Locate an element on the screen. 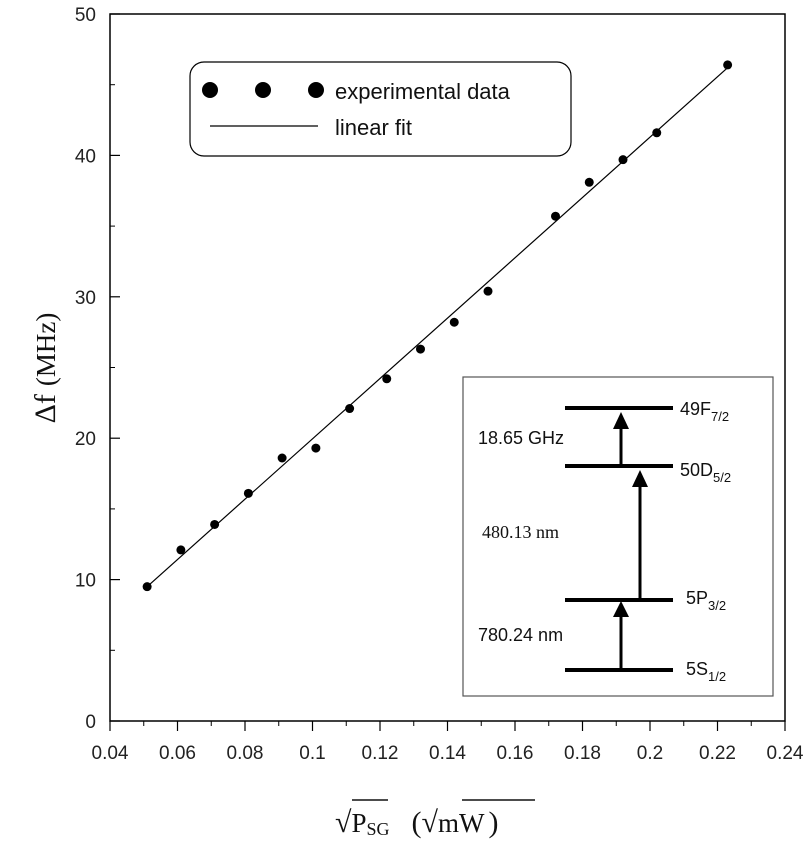 This screenshot has height=847, width=808. x-axis-sub: SG is located at coordinates (378, 829).